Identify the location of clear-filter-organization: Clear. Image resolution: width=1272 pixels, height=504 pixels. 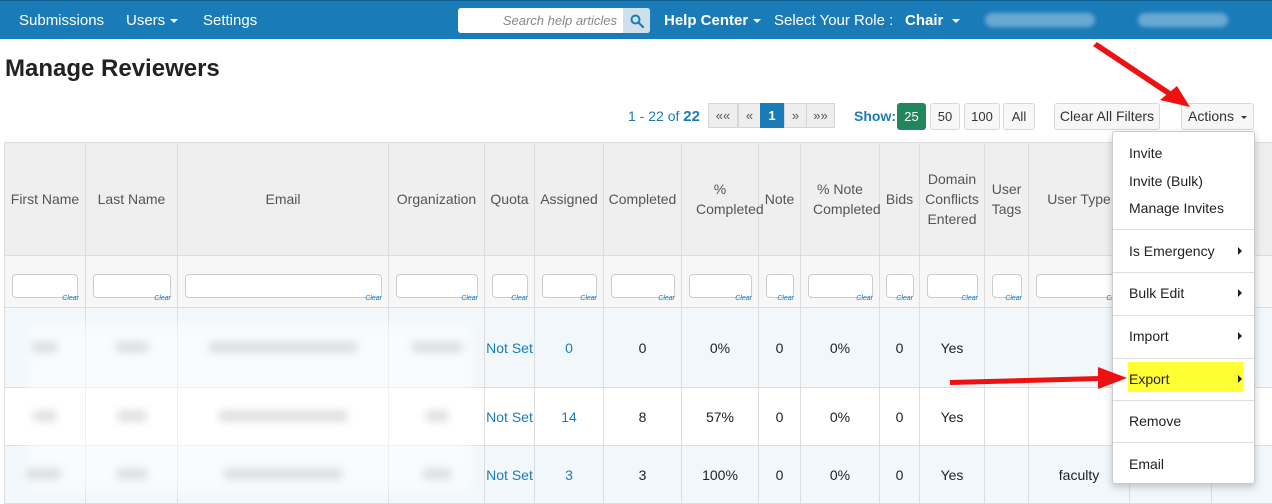
(469, 298).